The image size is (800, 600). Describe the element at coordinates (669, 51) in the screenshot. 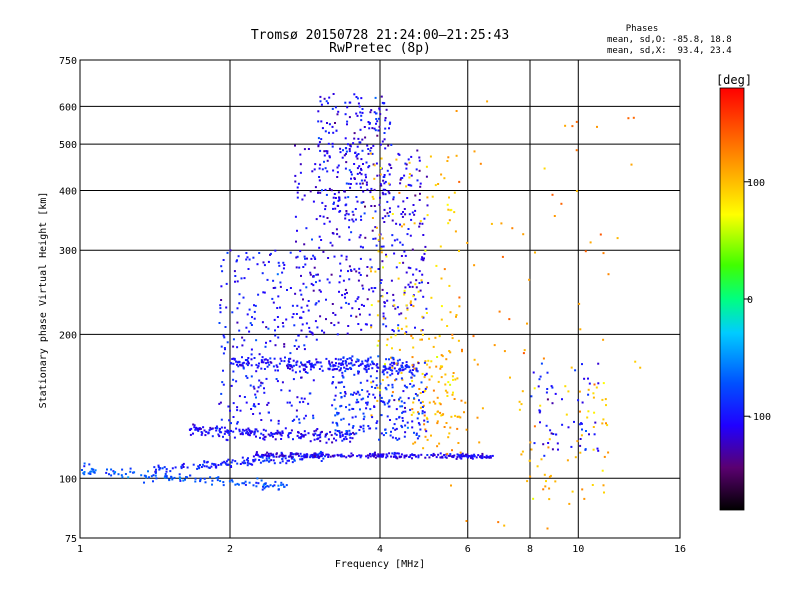

I see `phase-stats-x: mean, sd,X: 93.4, 23.4` at that location.